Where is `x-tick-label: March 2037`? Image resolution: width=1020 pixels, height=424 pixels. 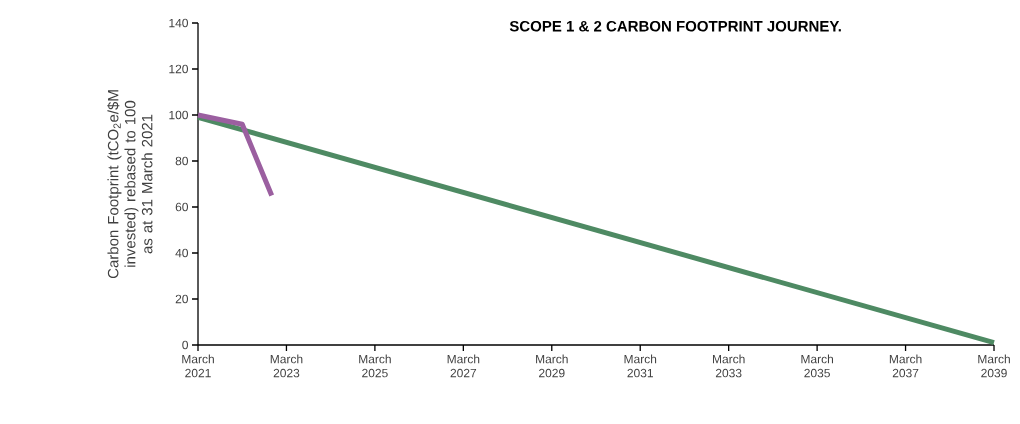
x-tick-label: March 2037 is located at coordinates (905, 366).